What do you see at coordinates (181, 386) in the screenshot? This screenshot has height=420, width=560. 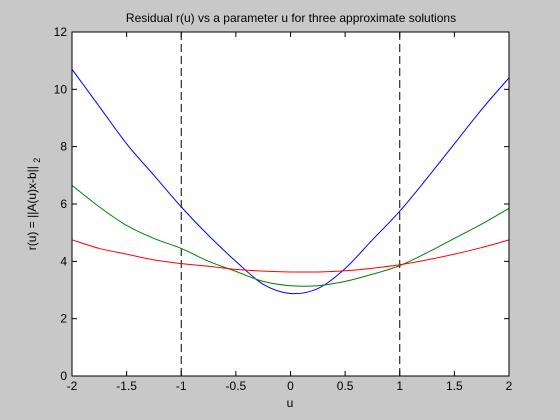 I see `x-tick-label: -1` at bounding box center [181, 386].